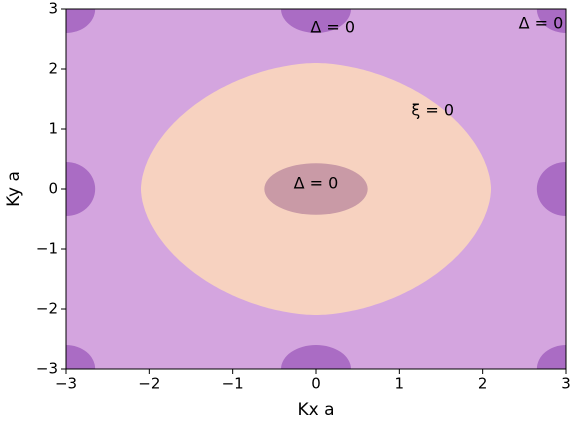  I want to click on x-tick-label: 2, so click(483, 384).